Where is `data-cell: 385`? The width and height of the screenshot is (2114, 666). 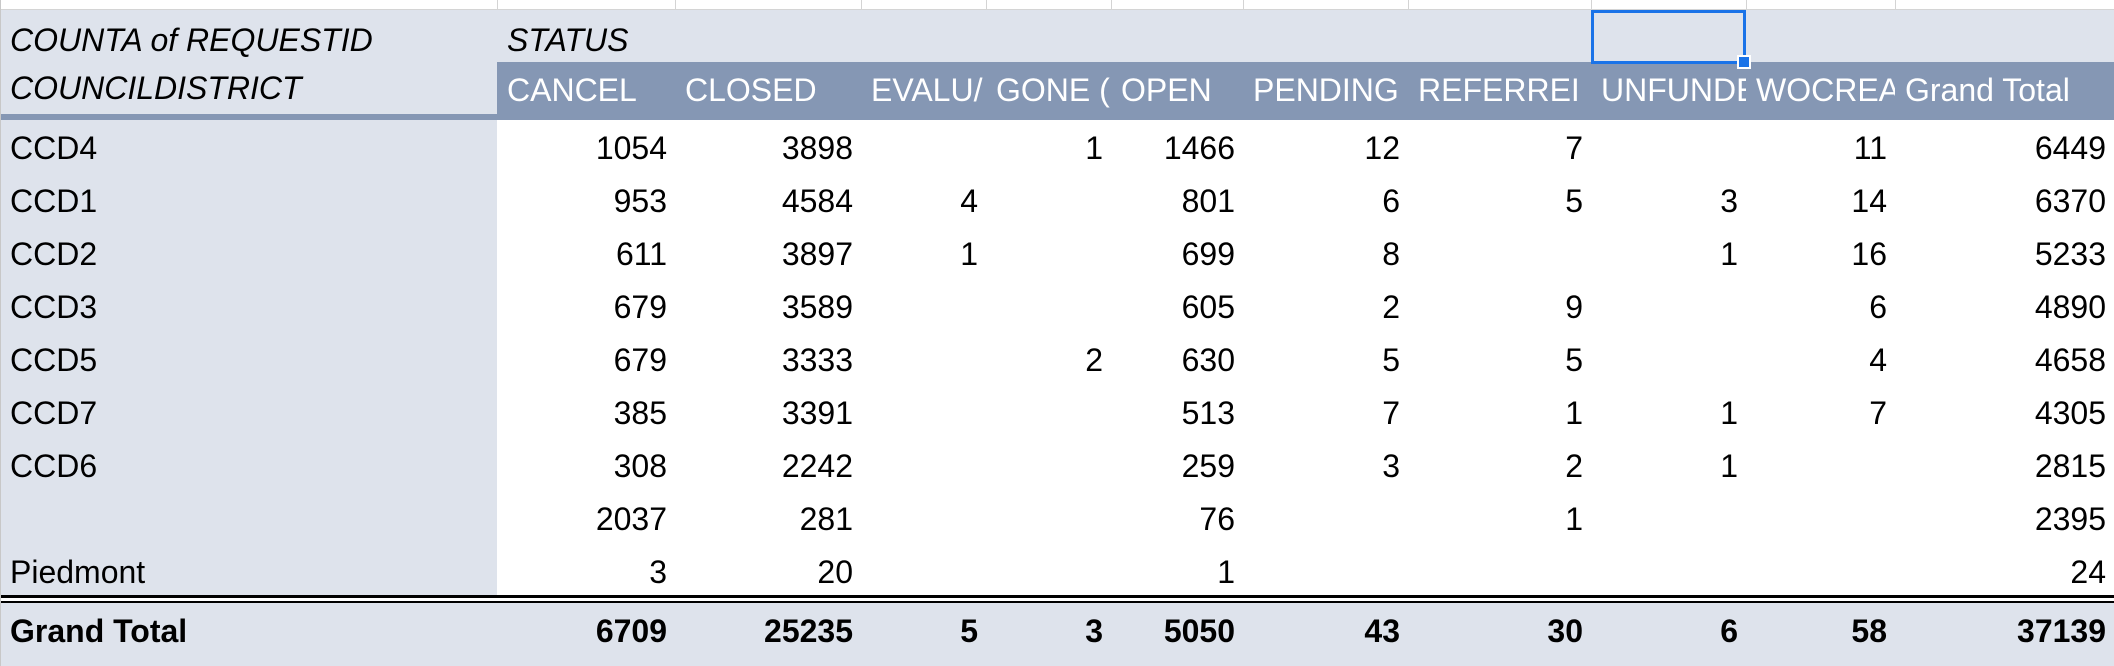 data-cell: 385 is located at coordinates (640, 413).